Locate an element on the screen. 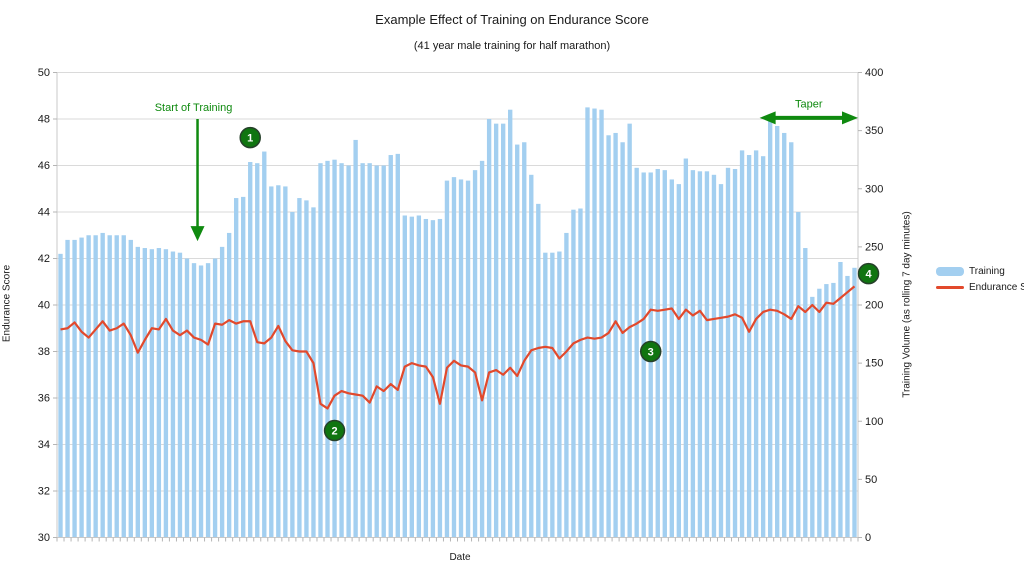 This screenshot has height=572, width=1024. marker-number-3: 3 is located at coordinates (651, 352).